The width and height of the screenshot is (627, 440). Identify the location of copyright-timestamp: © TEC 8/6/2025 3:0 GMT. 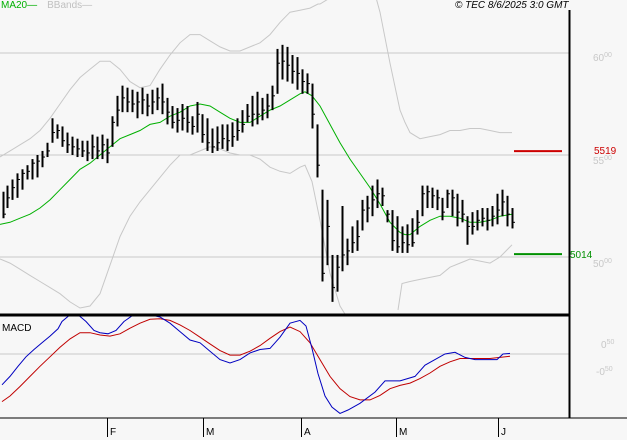
(512, 5).